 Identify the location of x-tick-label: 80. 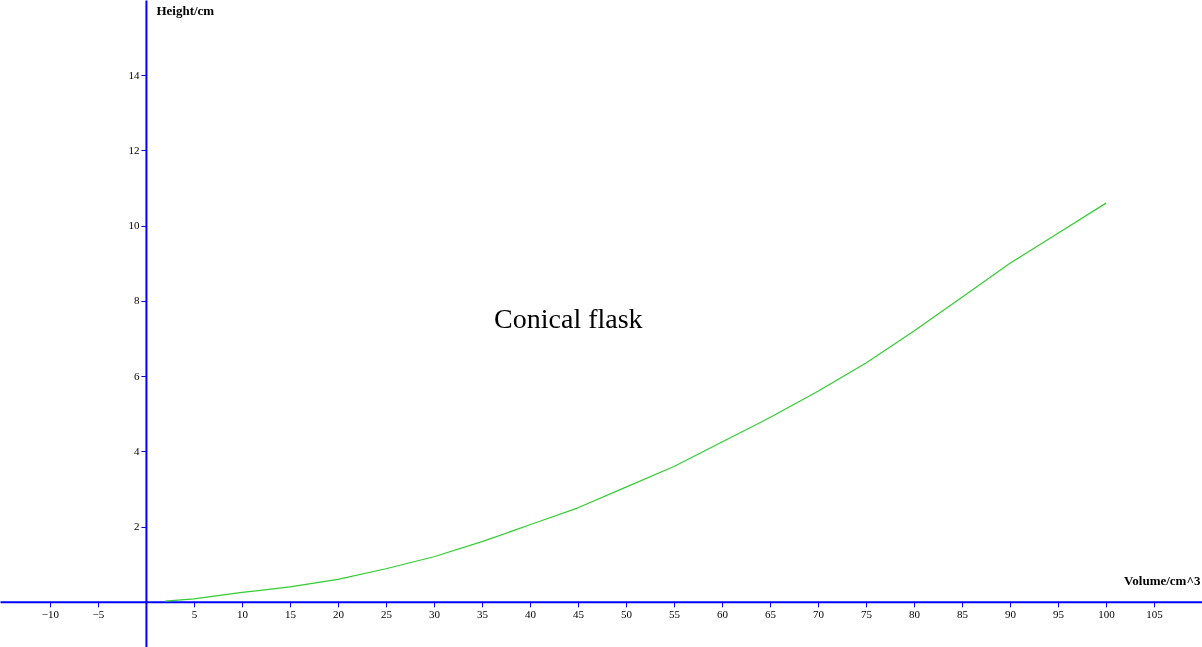
(914, 614).